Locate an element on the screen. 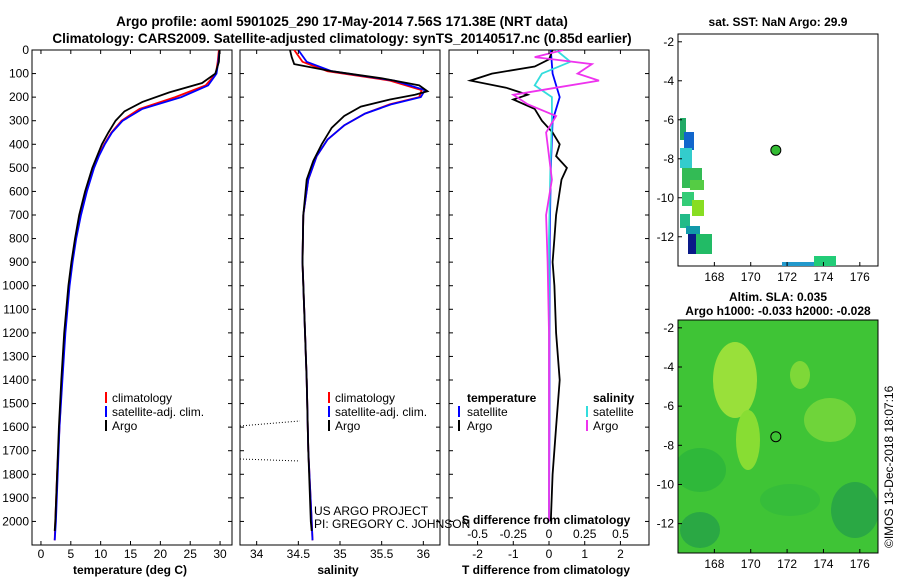 This screenshot has height=580, width=900. series-line-argo is located at coordinates (359, 290).